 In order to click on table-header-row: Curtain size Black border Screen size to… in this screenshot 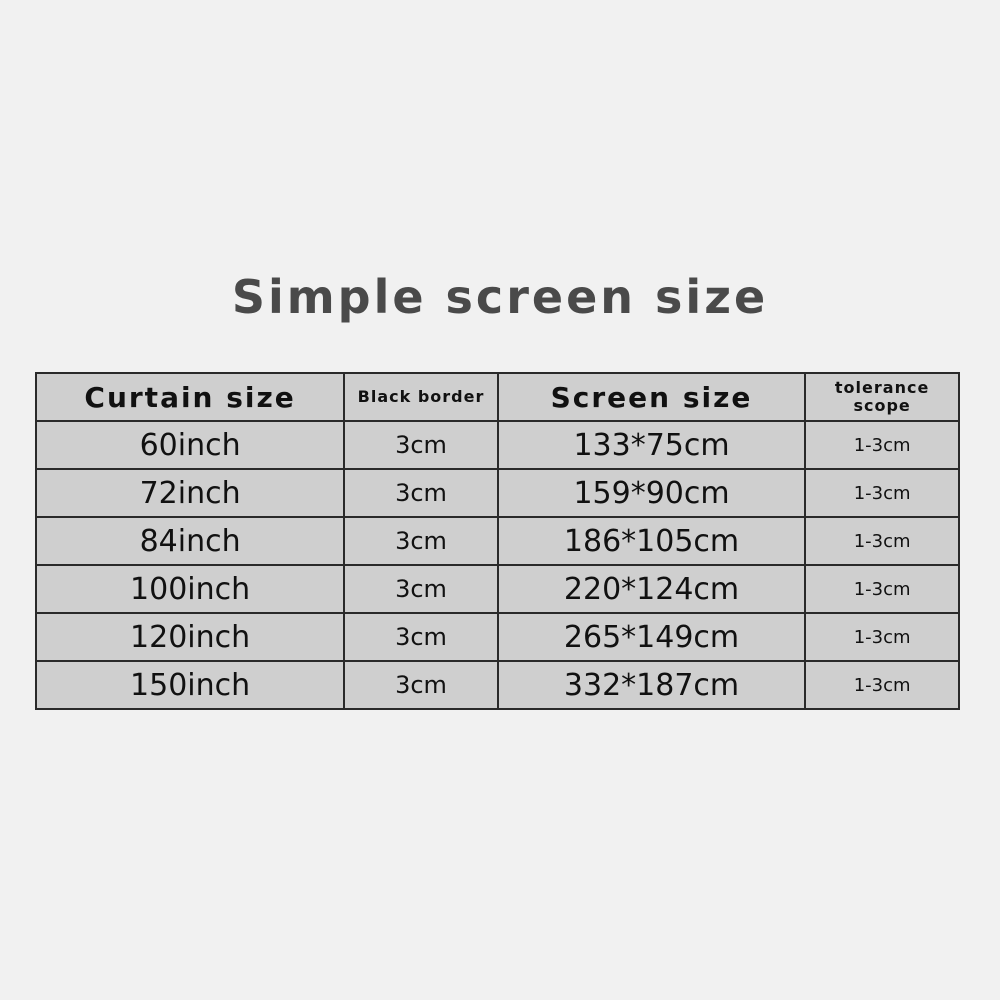, I will do `click(497, 397)`.